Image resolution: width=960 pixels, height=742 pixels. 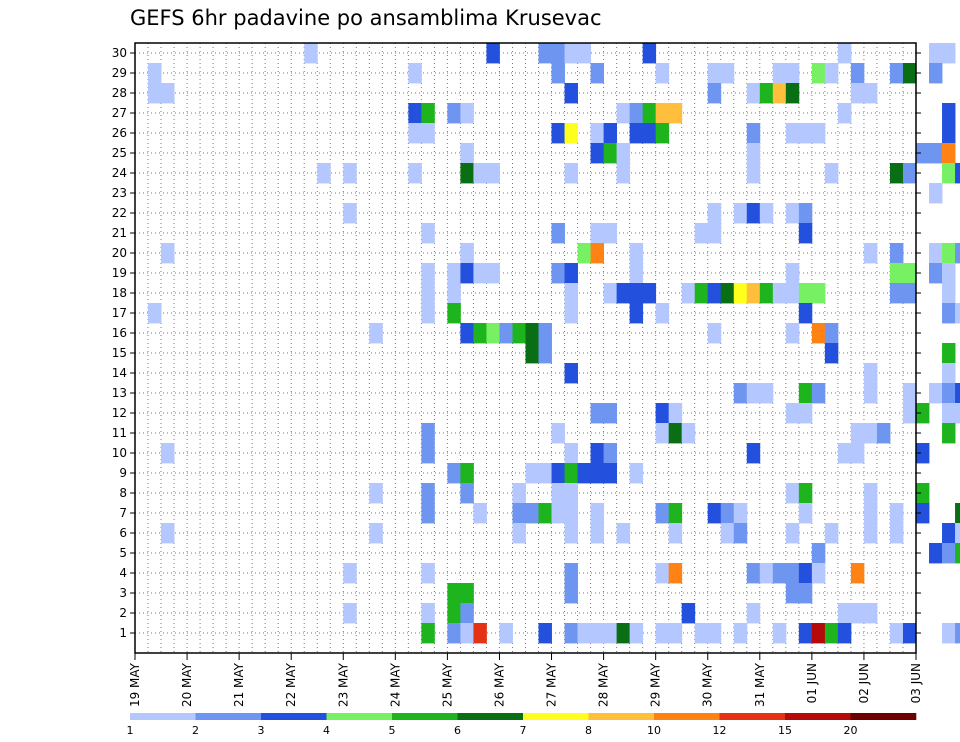 What do you see at coordinates (343, 684) in the screenshot?
I see `x-tick-label: 23 MAY` at bounding box center [343, 684].